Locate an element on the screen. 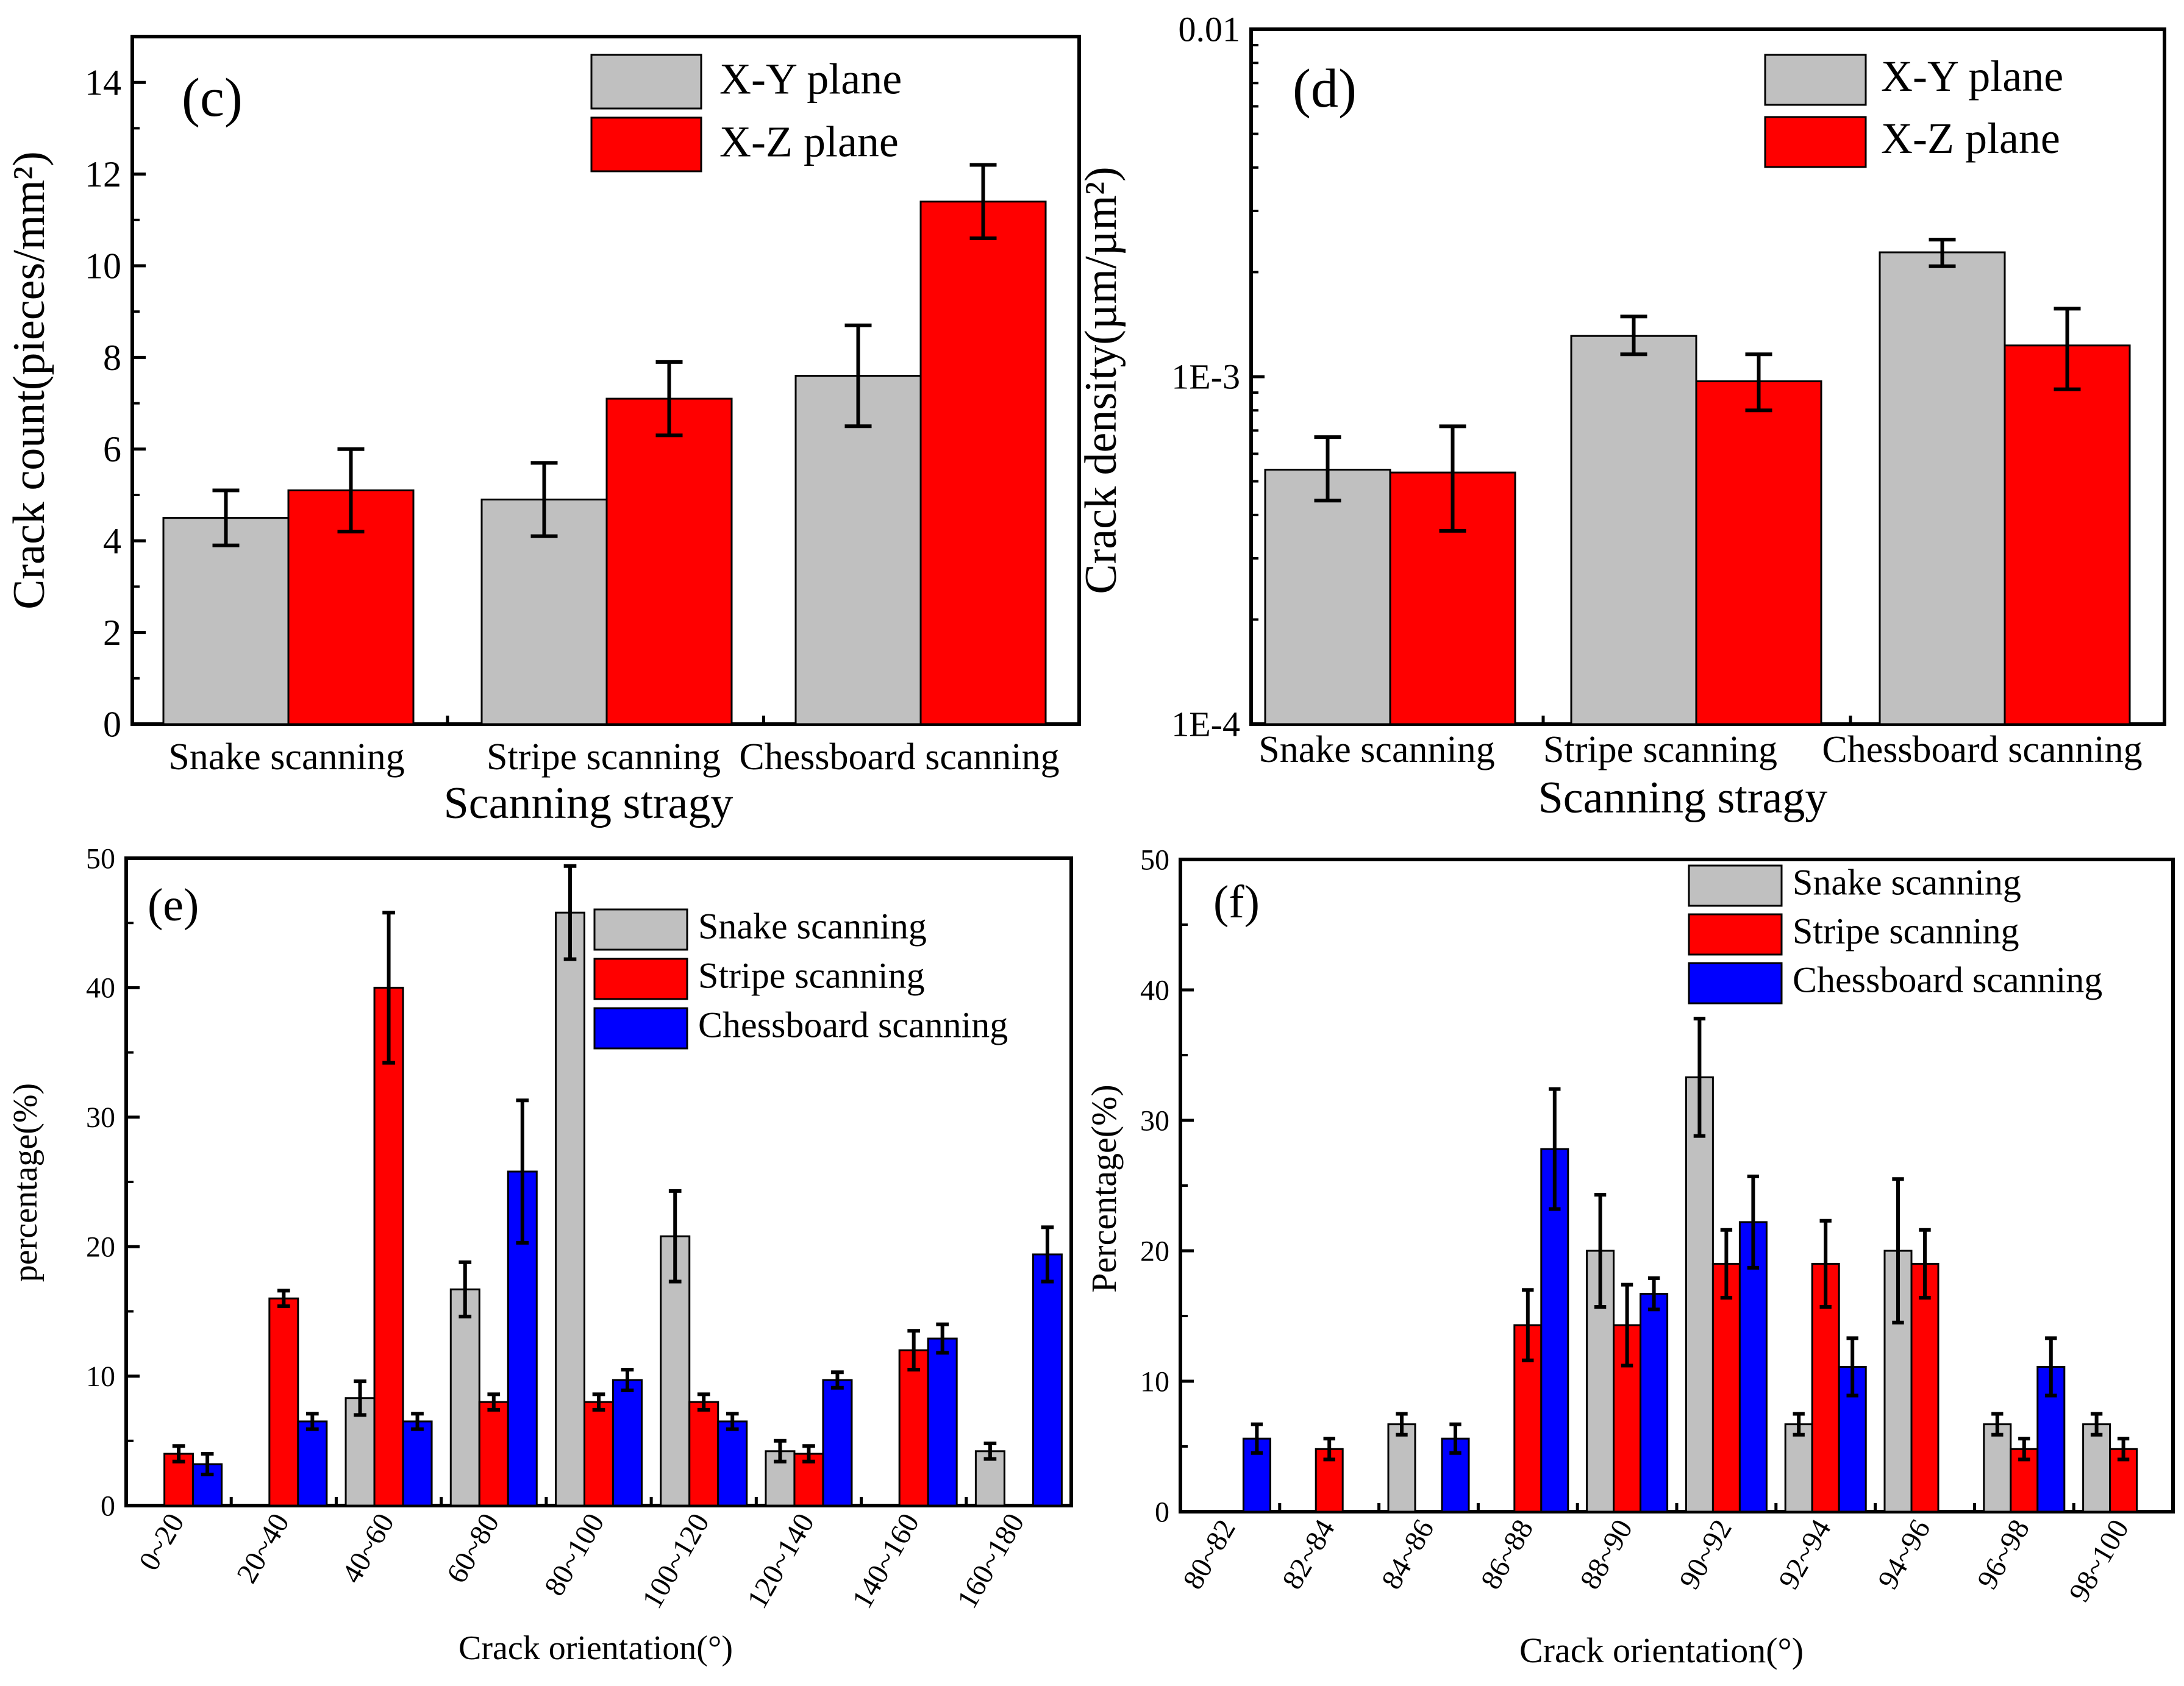 This screenshot has height=1686, width=2184. y-tick-label: 0.01 is located at coordinates (1210, 29).